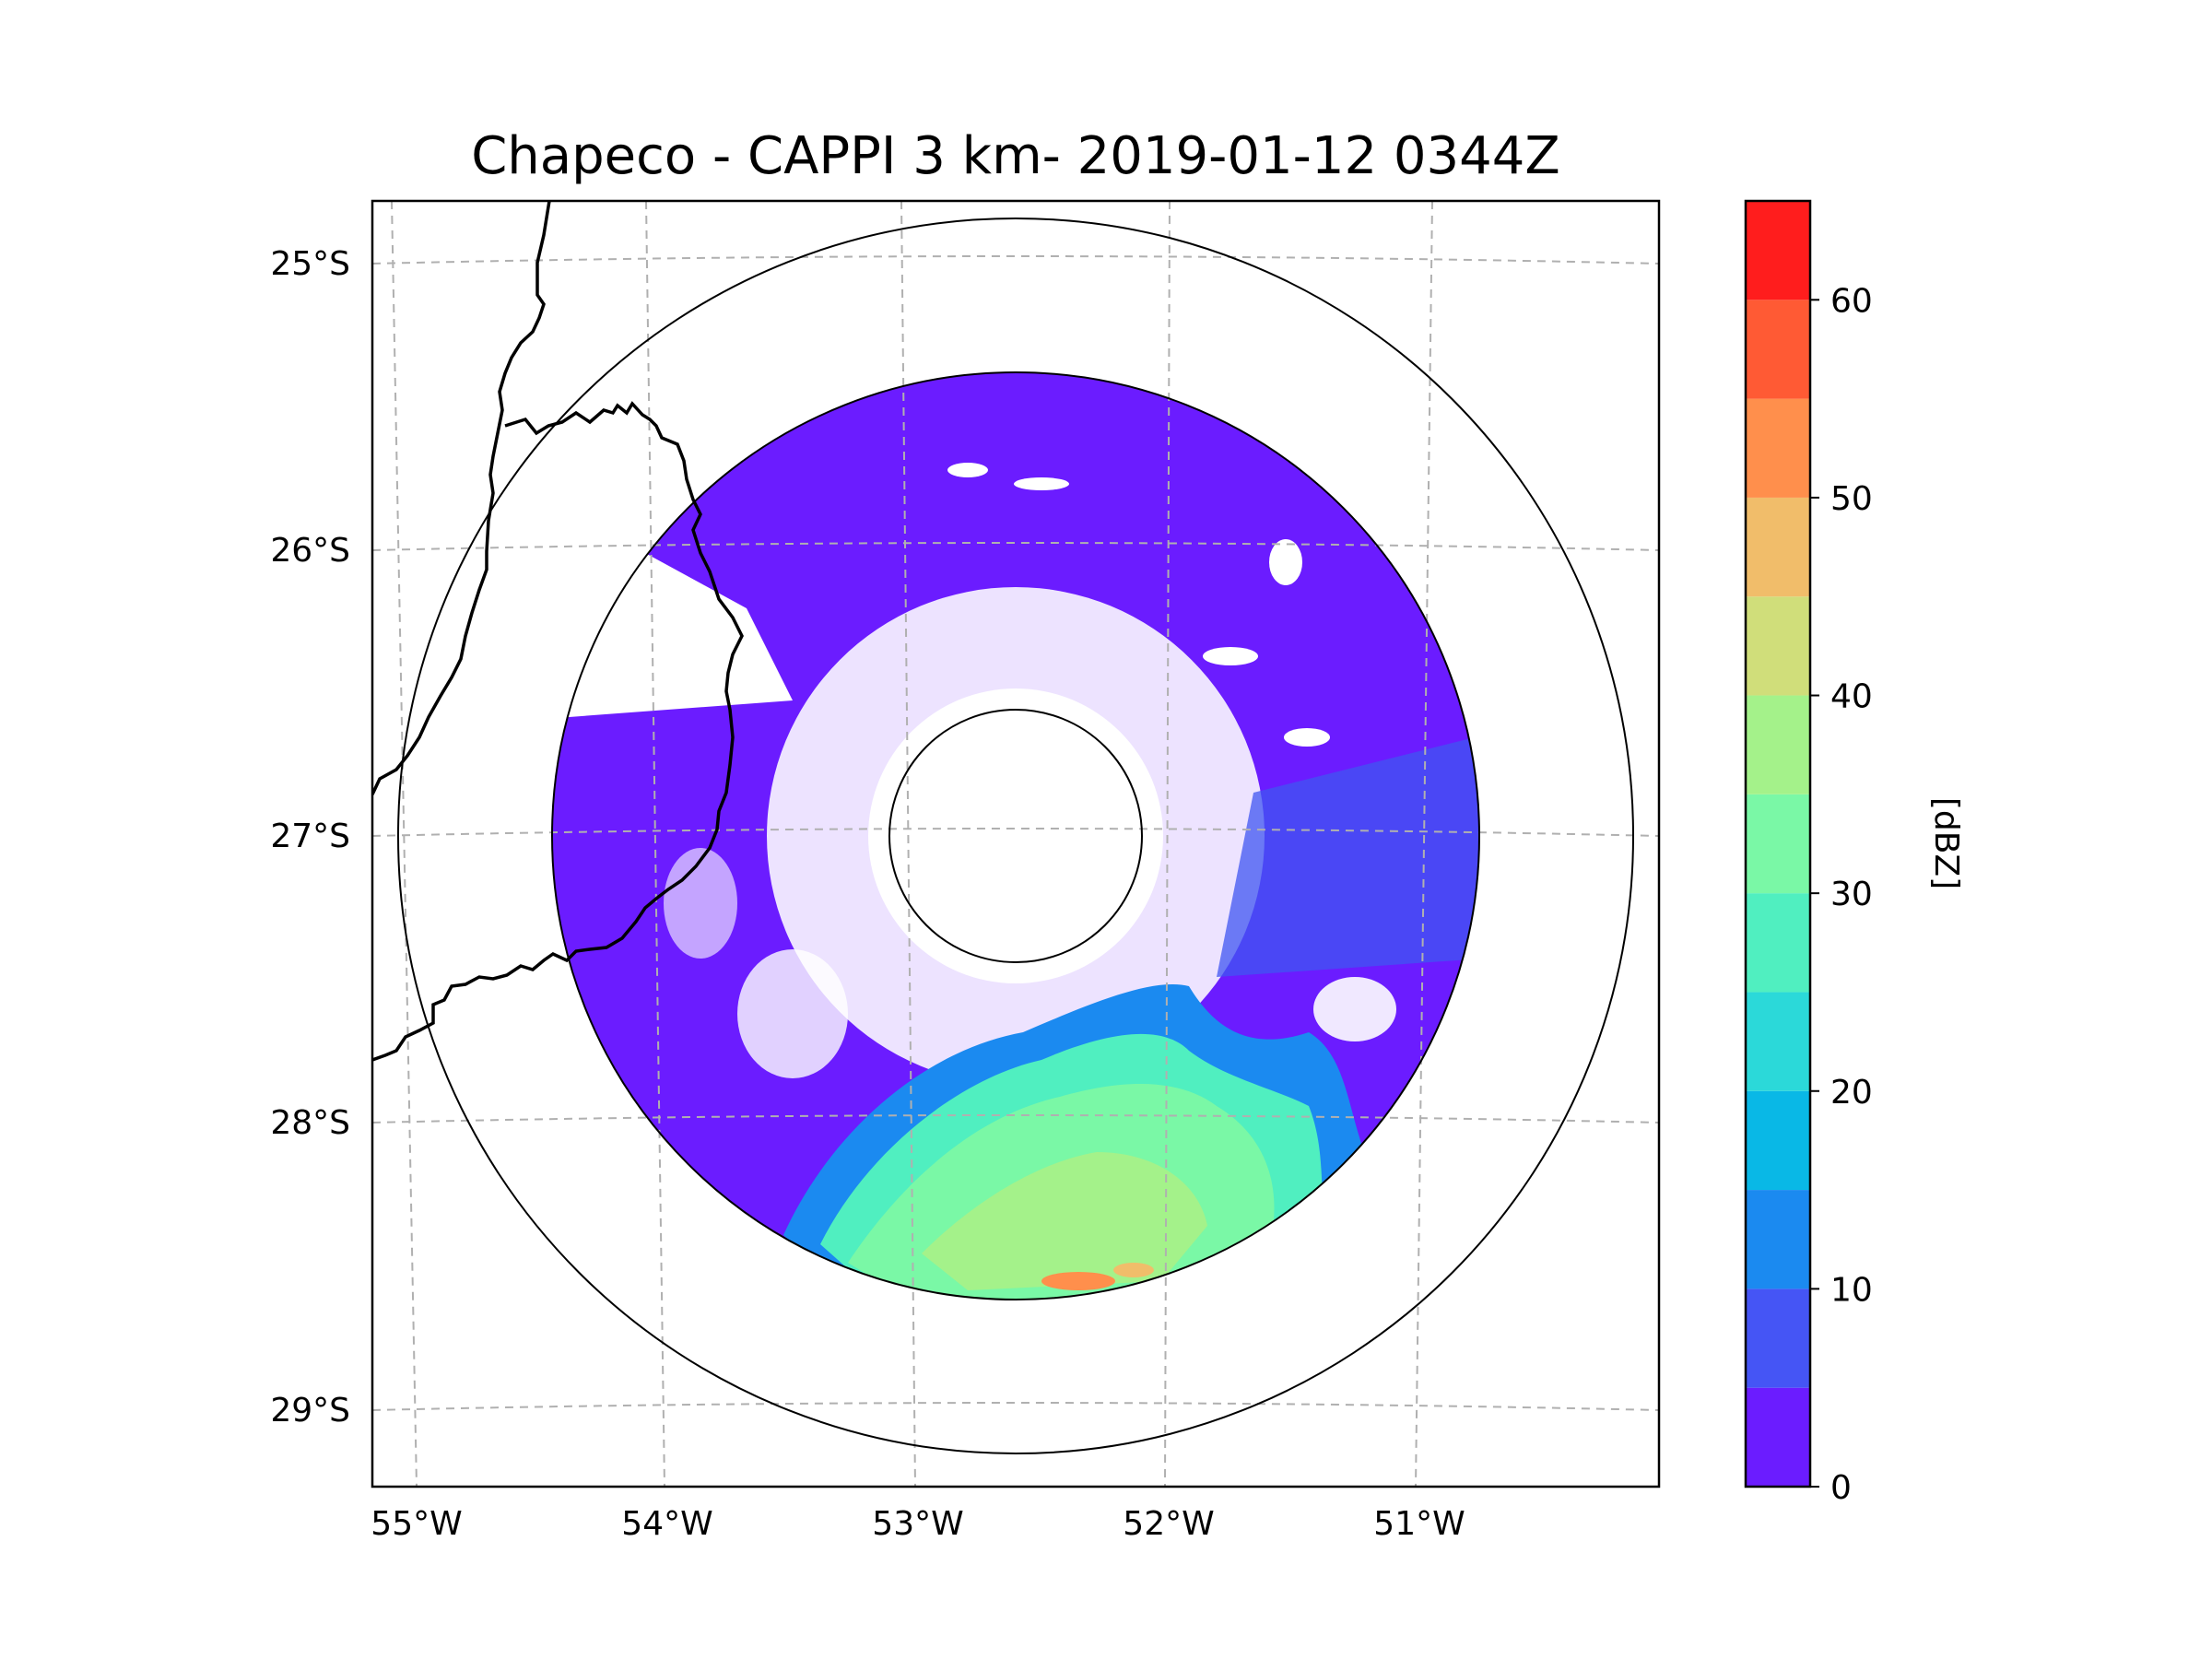 Image resolution: width=2212 pixels, height=1659 pixels. What do you see at coordinates (1851, 1290) in the screenshot?
I see `colorbar-tick-label: 10` at bounding box center [1851, 1290].